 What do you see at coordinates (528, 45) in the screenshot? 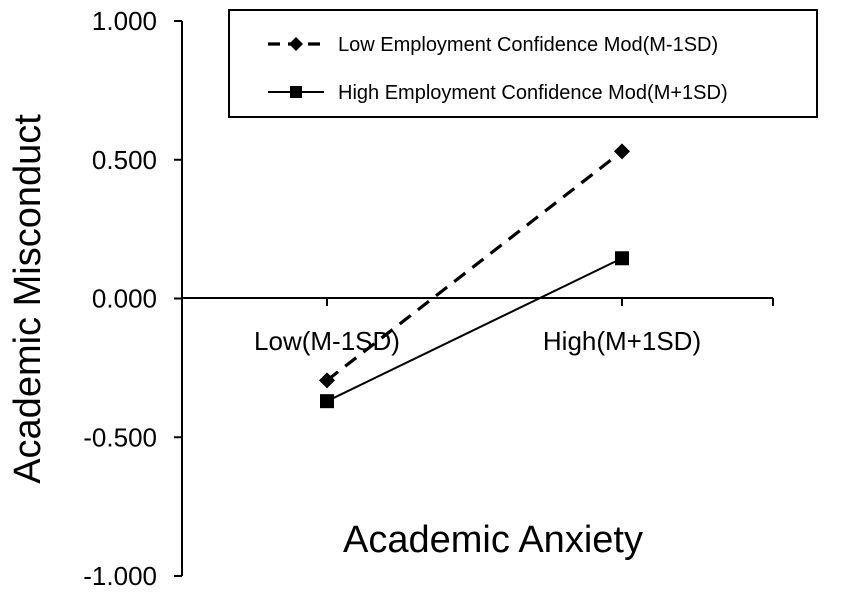
I see `legend-entry-label: Low Employment Confidence Mod(M-1SD)` at bounding box center [528, 45].